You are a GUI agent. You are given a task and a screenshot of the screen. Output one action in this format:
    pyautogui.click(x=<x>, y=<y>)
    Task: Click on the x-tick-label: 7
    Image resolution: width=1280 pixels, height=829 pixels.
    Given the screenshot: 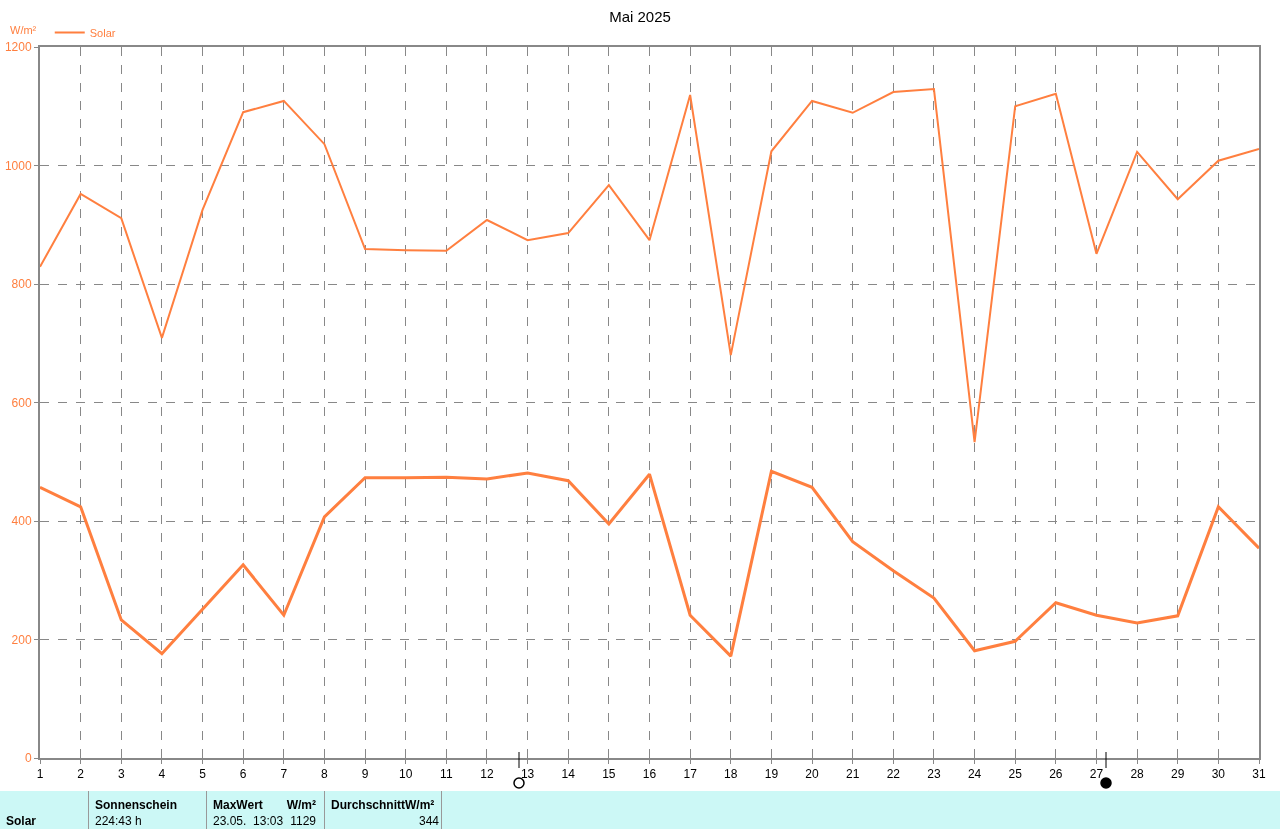 What is the action you would take?
    pyautogui.click(x=284, y=774)
    